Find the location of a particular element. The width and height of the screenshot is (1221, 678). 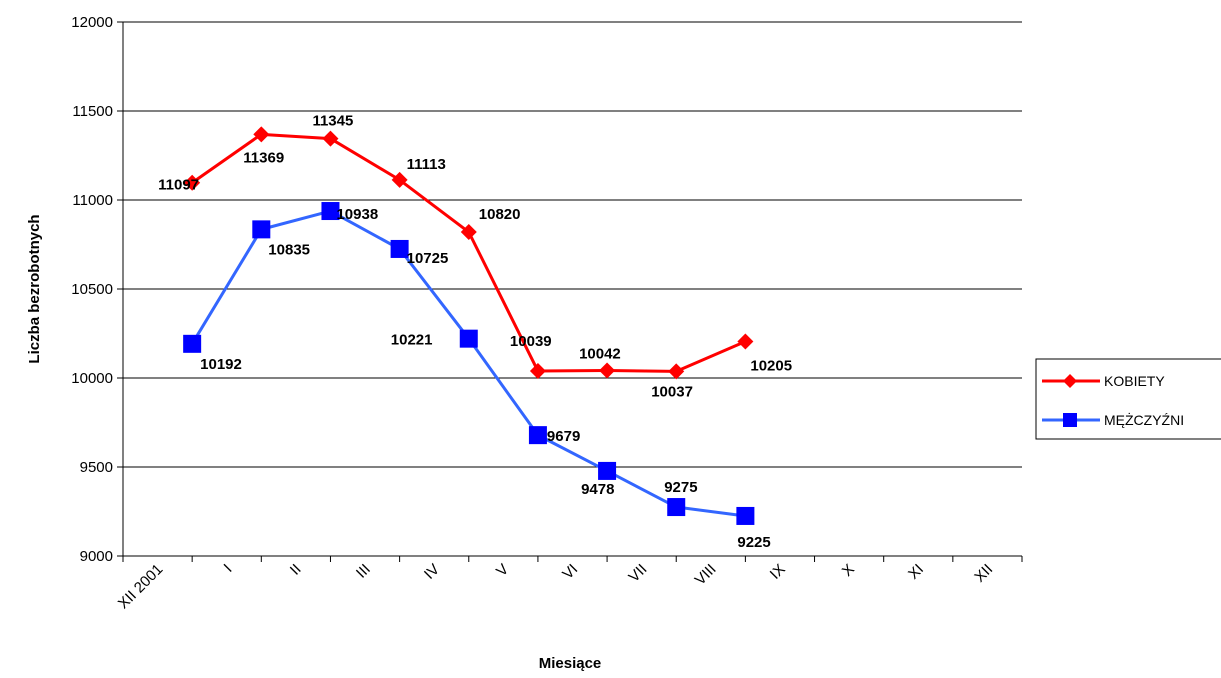

x-tick-label: X is located at coordinates (848, 570).